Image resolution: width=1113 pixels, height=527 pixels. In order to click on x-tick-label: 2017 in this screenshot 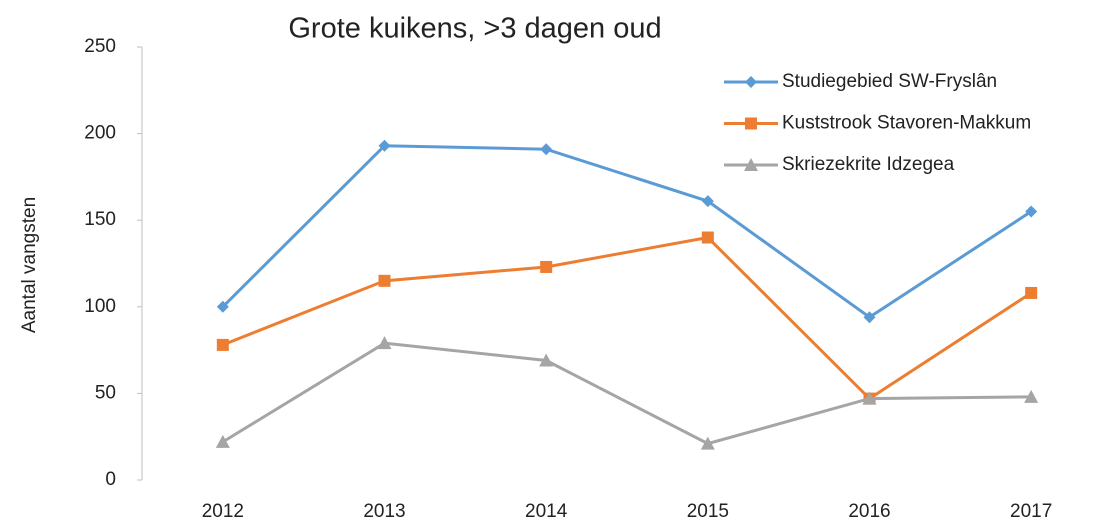, I will do `click(1031, 511)`.